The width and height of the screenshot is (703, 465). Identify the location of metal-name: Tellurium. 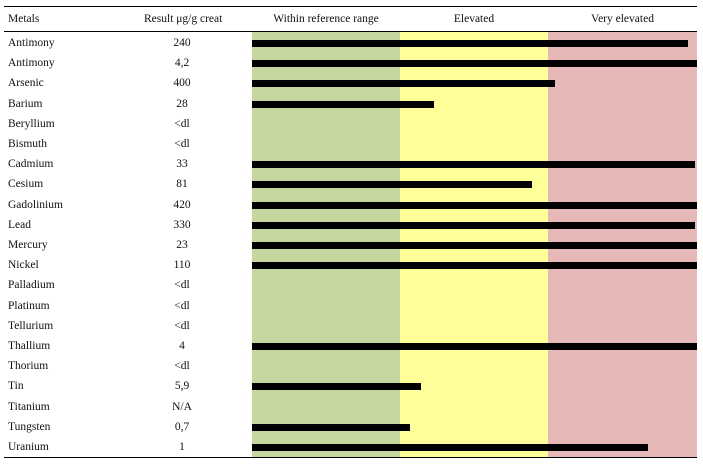
(31, 325).